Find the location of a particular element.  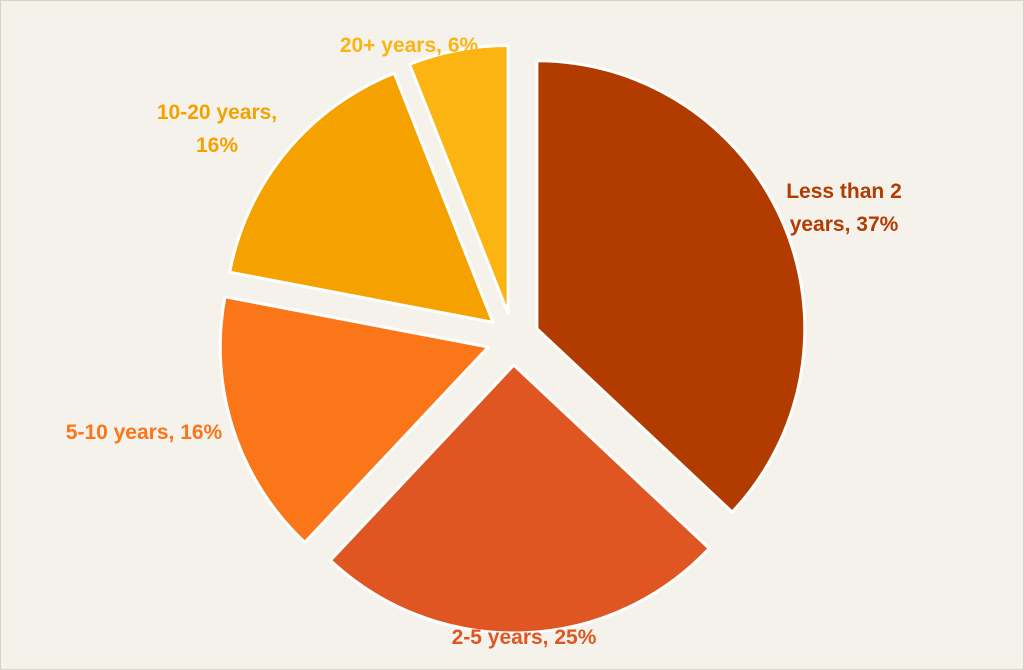

data-label-2-5-years: 2-5 years, 25% is located at coordinates (524, 637).